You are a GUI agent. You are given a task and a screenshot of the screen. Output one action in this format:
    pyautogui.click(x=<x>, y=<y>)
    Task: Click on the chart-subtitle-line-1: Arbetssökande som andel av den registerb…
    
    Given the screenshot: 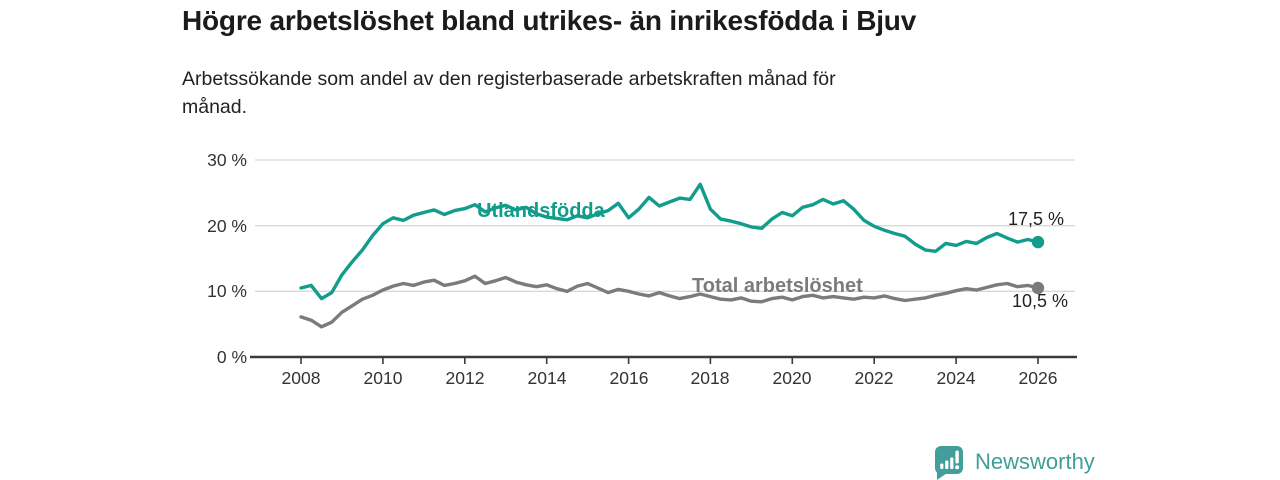 What is the action you would take?
    pyautogui.click(x=509, y=79)
    